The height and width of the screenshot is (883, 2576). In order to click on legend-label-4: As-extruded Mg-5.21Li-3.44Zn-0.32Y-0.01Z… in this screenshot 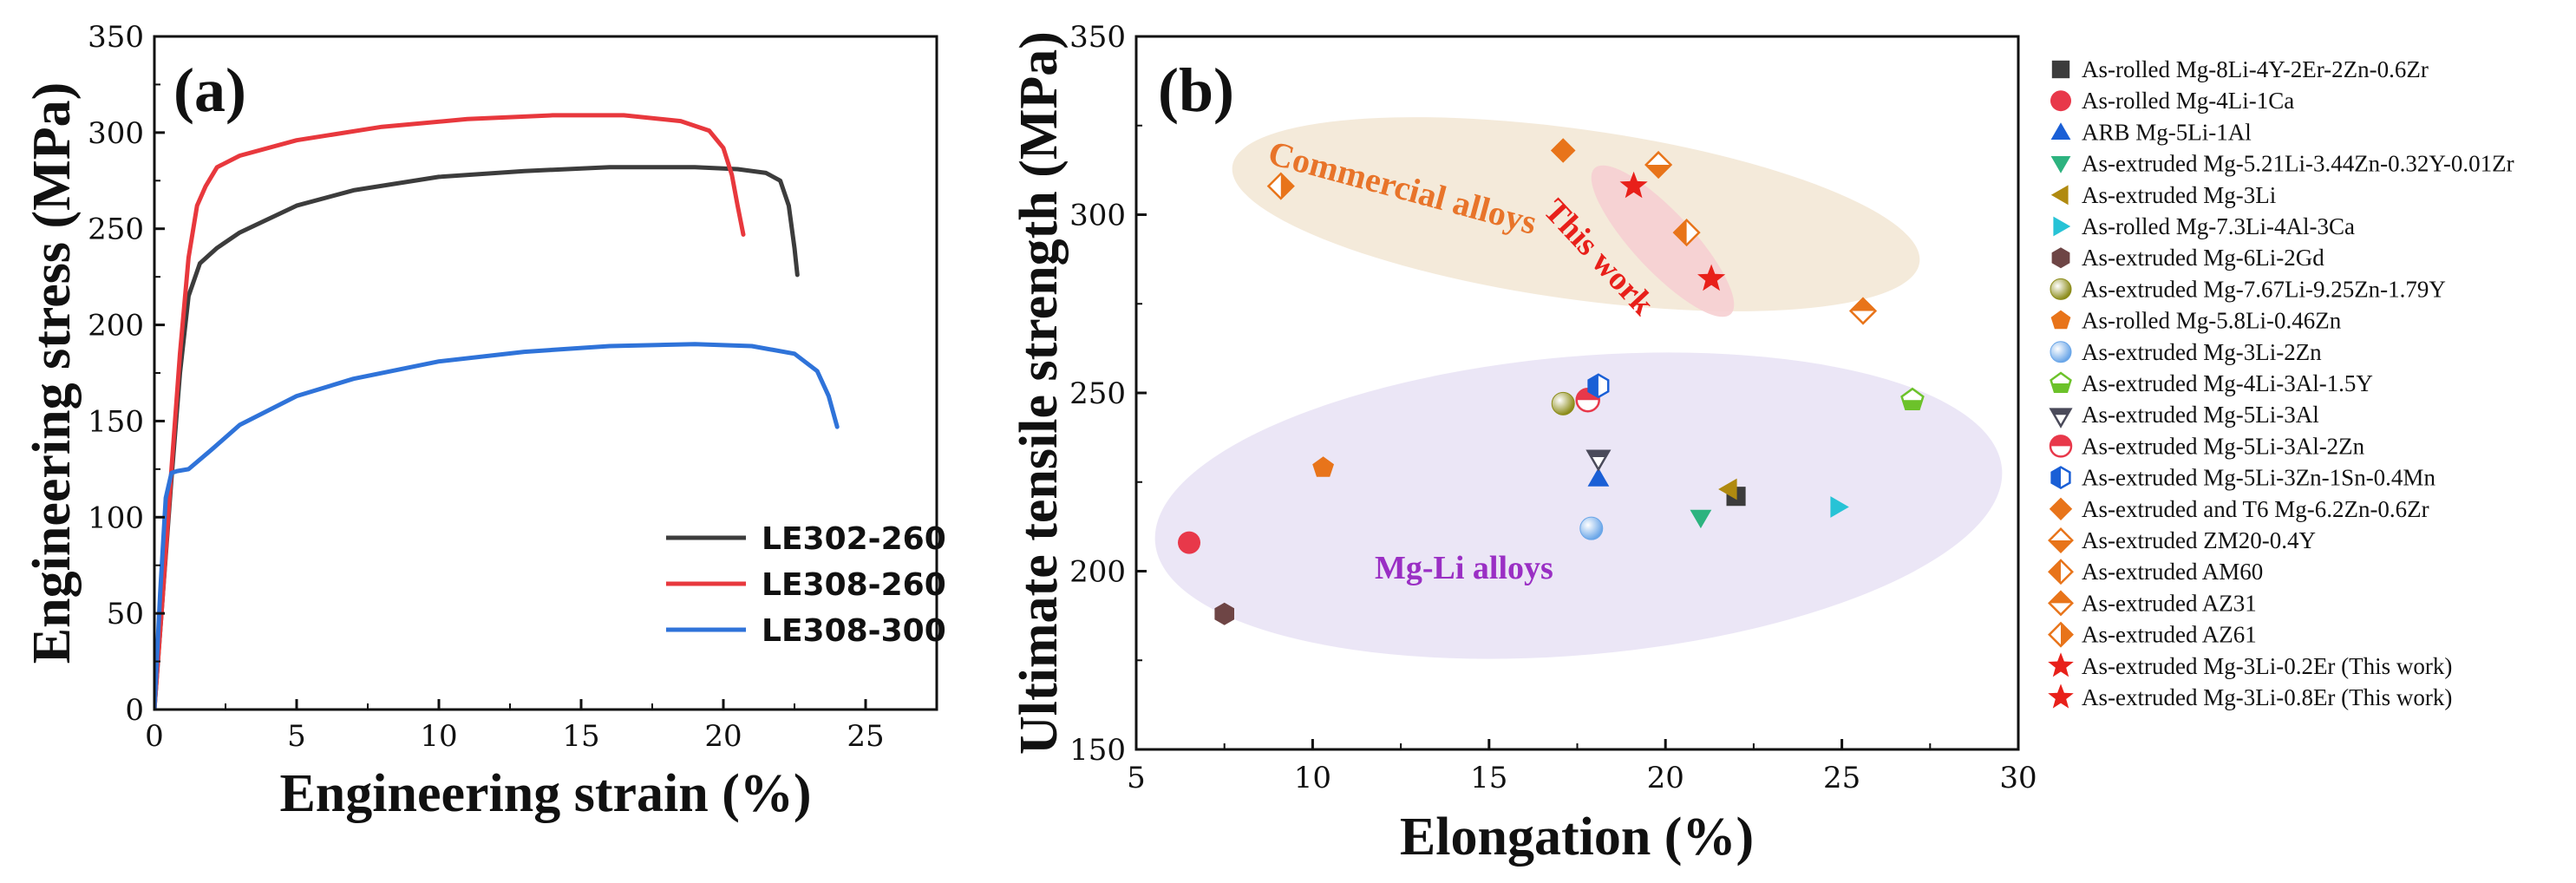, I will do `click(2298, 164)`.